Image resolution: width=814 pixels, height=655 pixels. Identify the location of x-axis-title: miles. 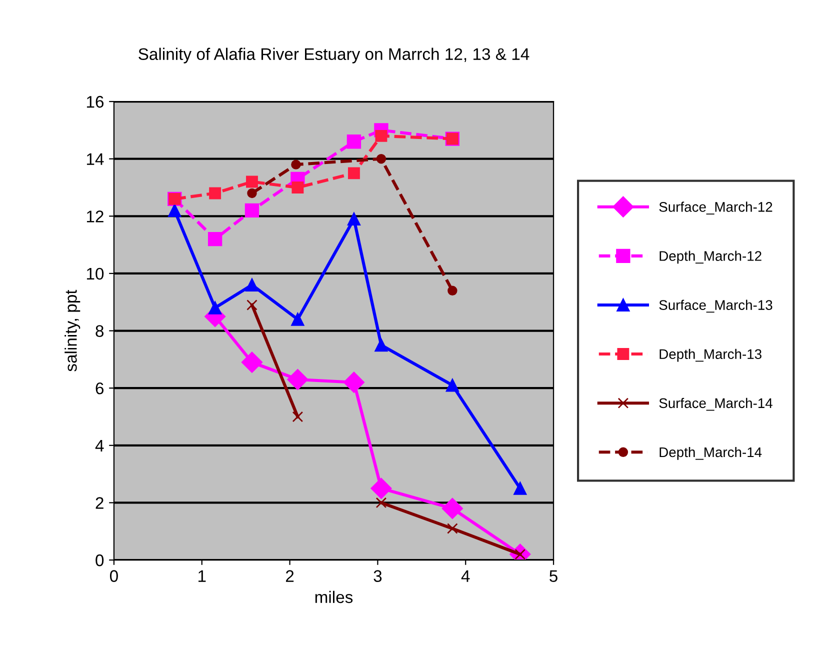
(334, 597).